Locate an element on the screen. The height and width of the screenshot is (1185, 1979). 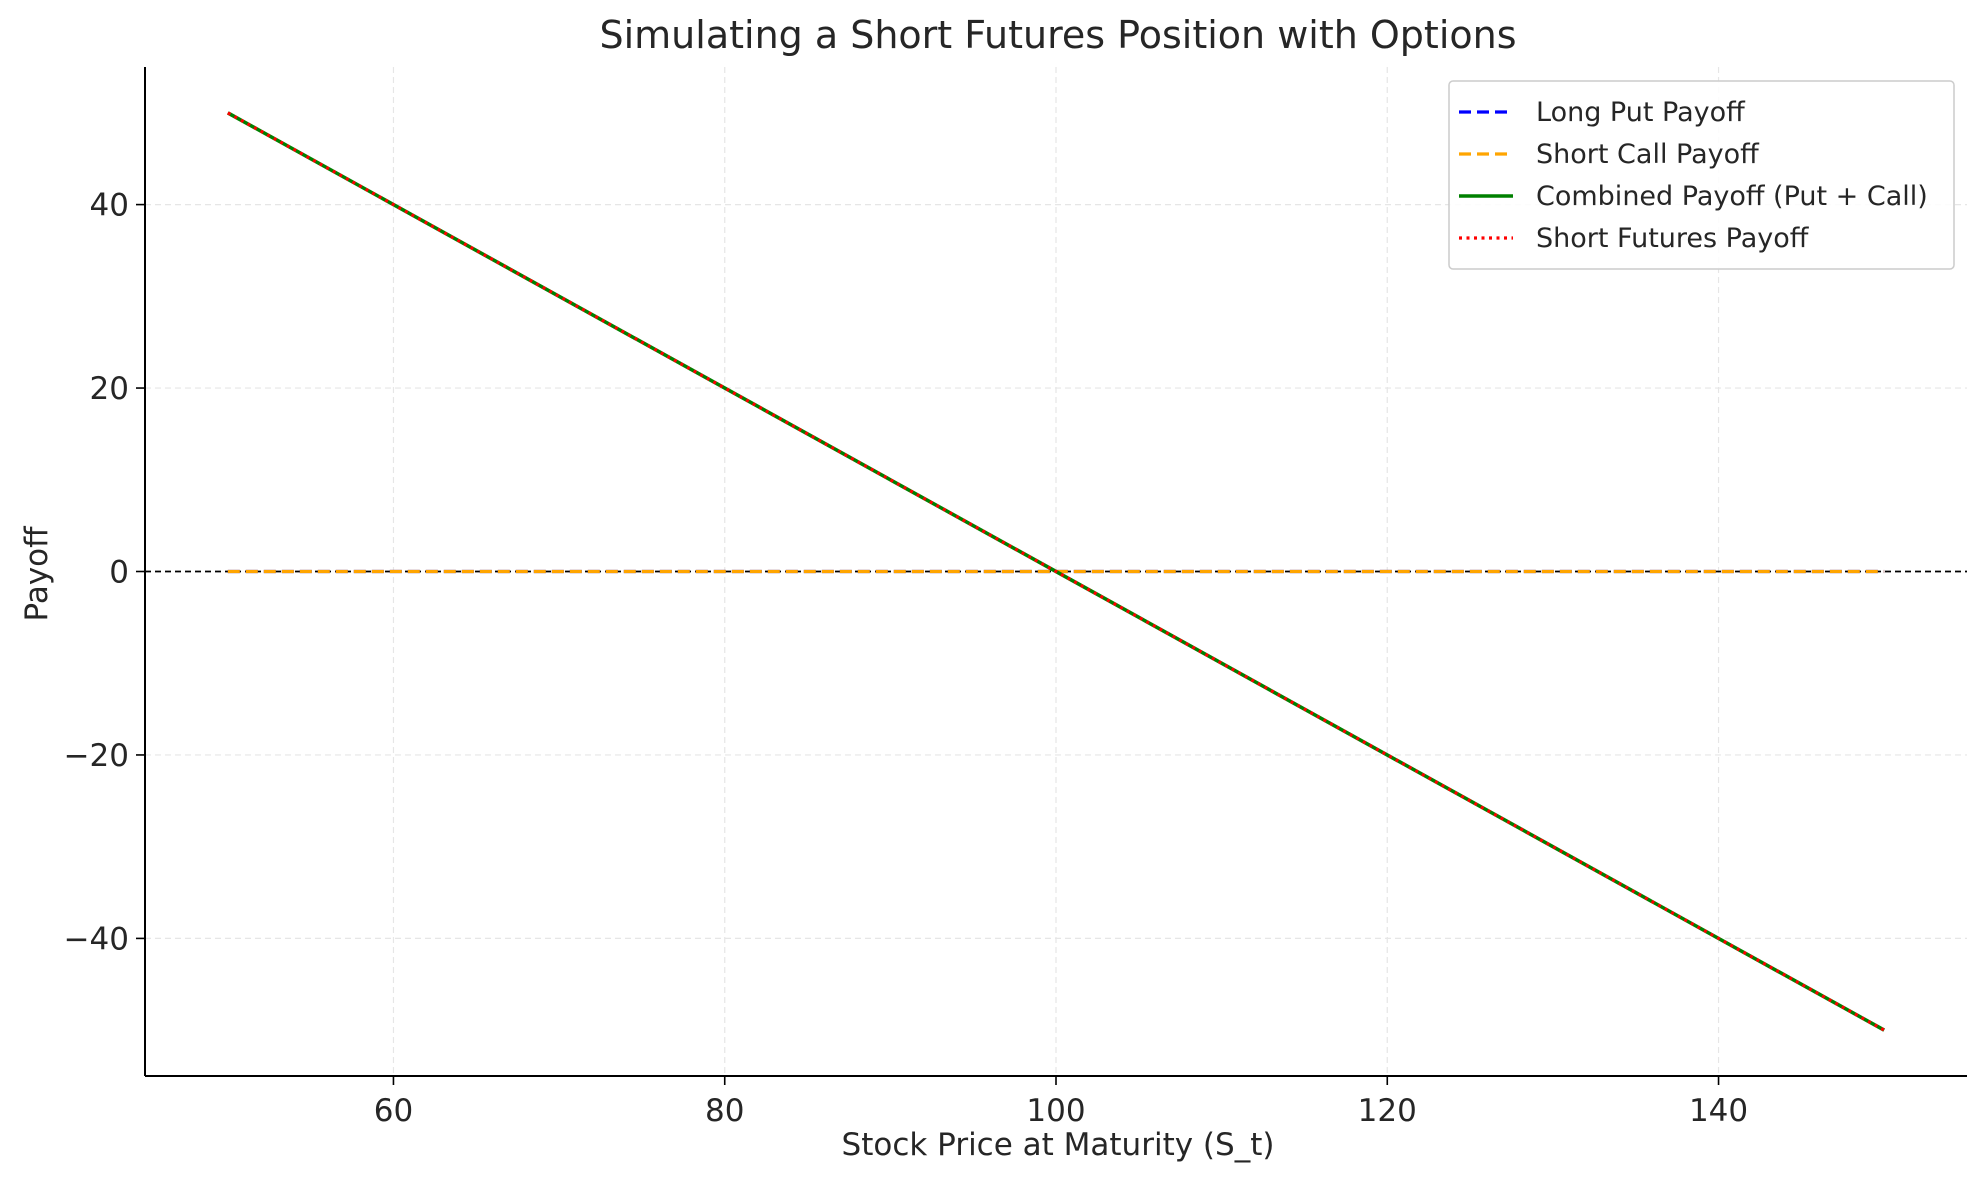
x-tick-label: 120 is located at coordinates (1387, 1111).